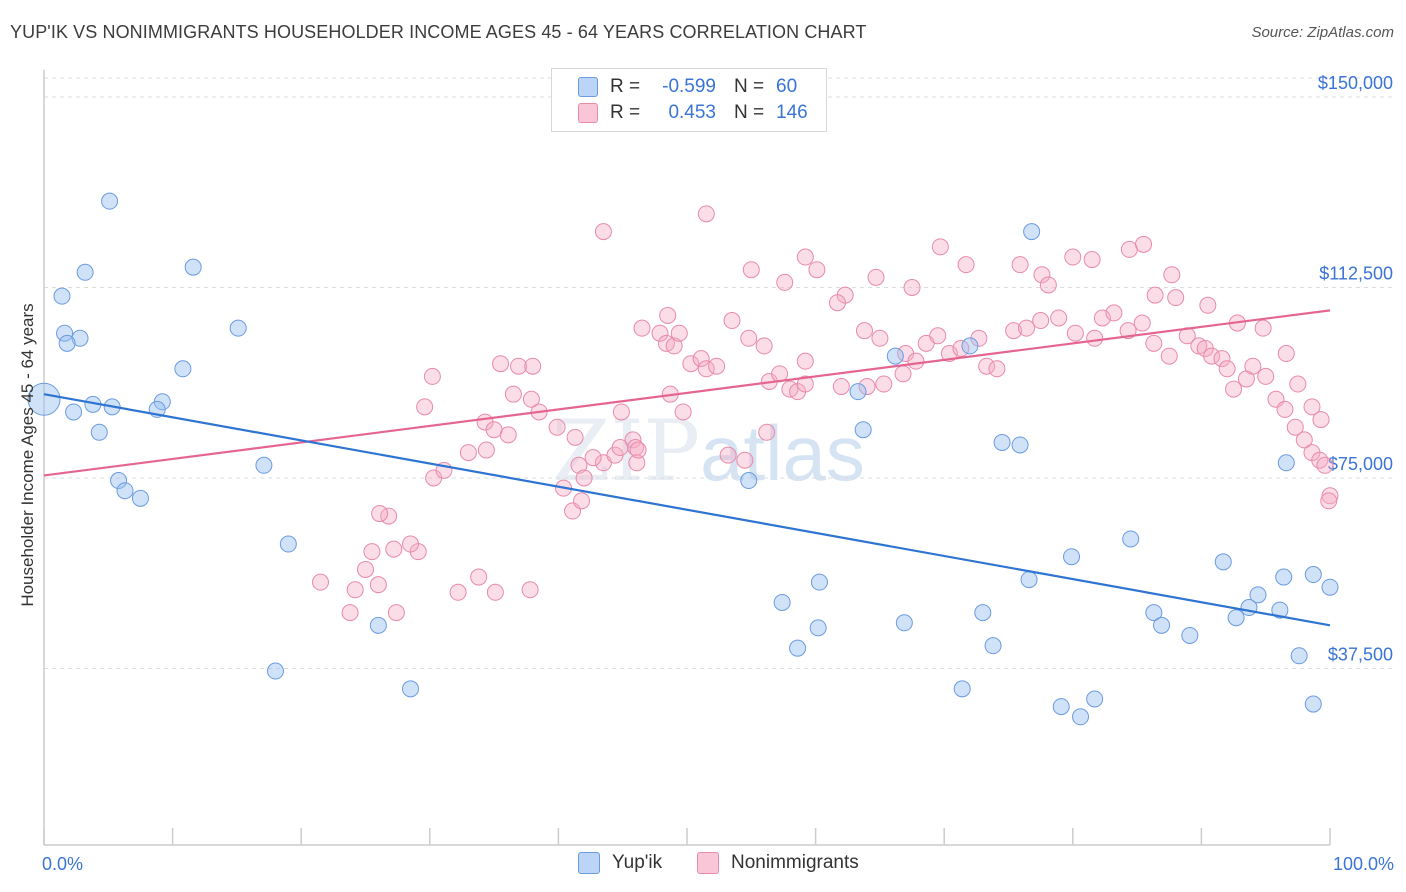 The height and width of the screenshot is (892, 1406). I want to click on legend-row-nonimmigrants: R = 0.453 N = 146, so click(695, 113).